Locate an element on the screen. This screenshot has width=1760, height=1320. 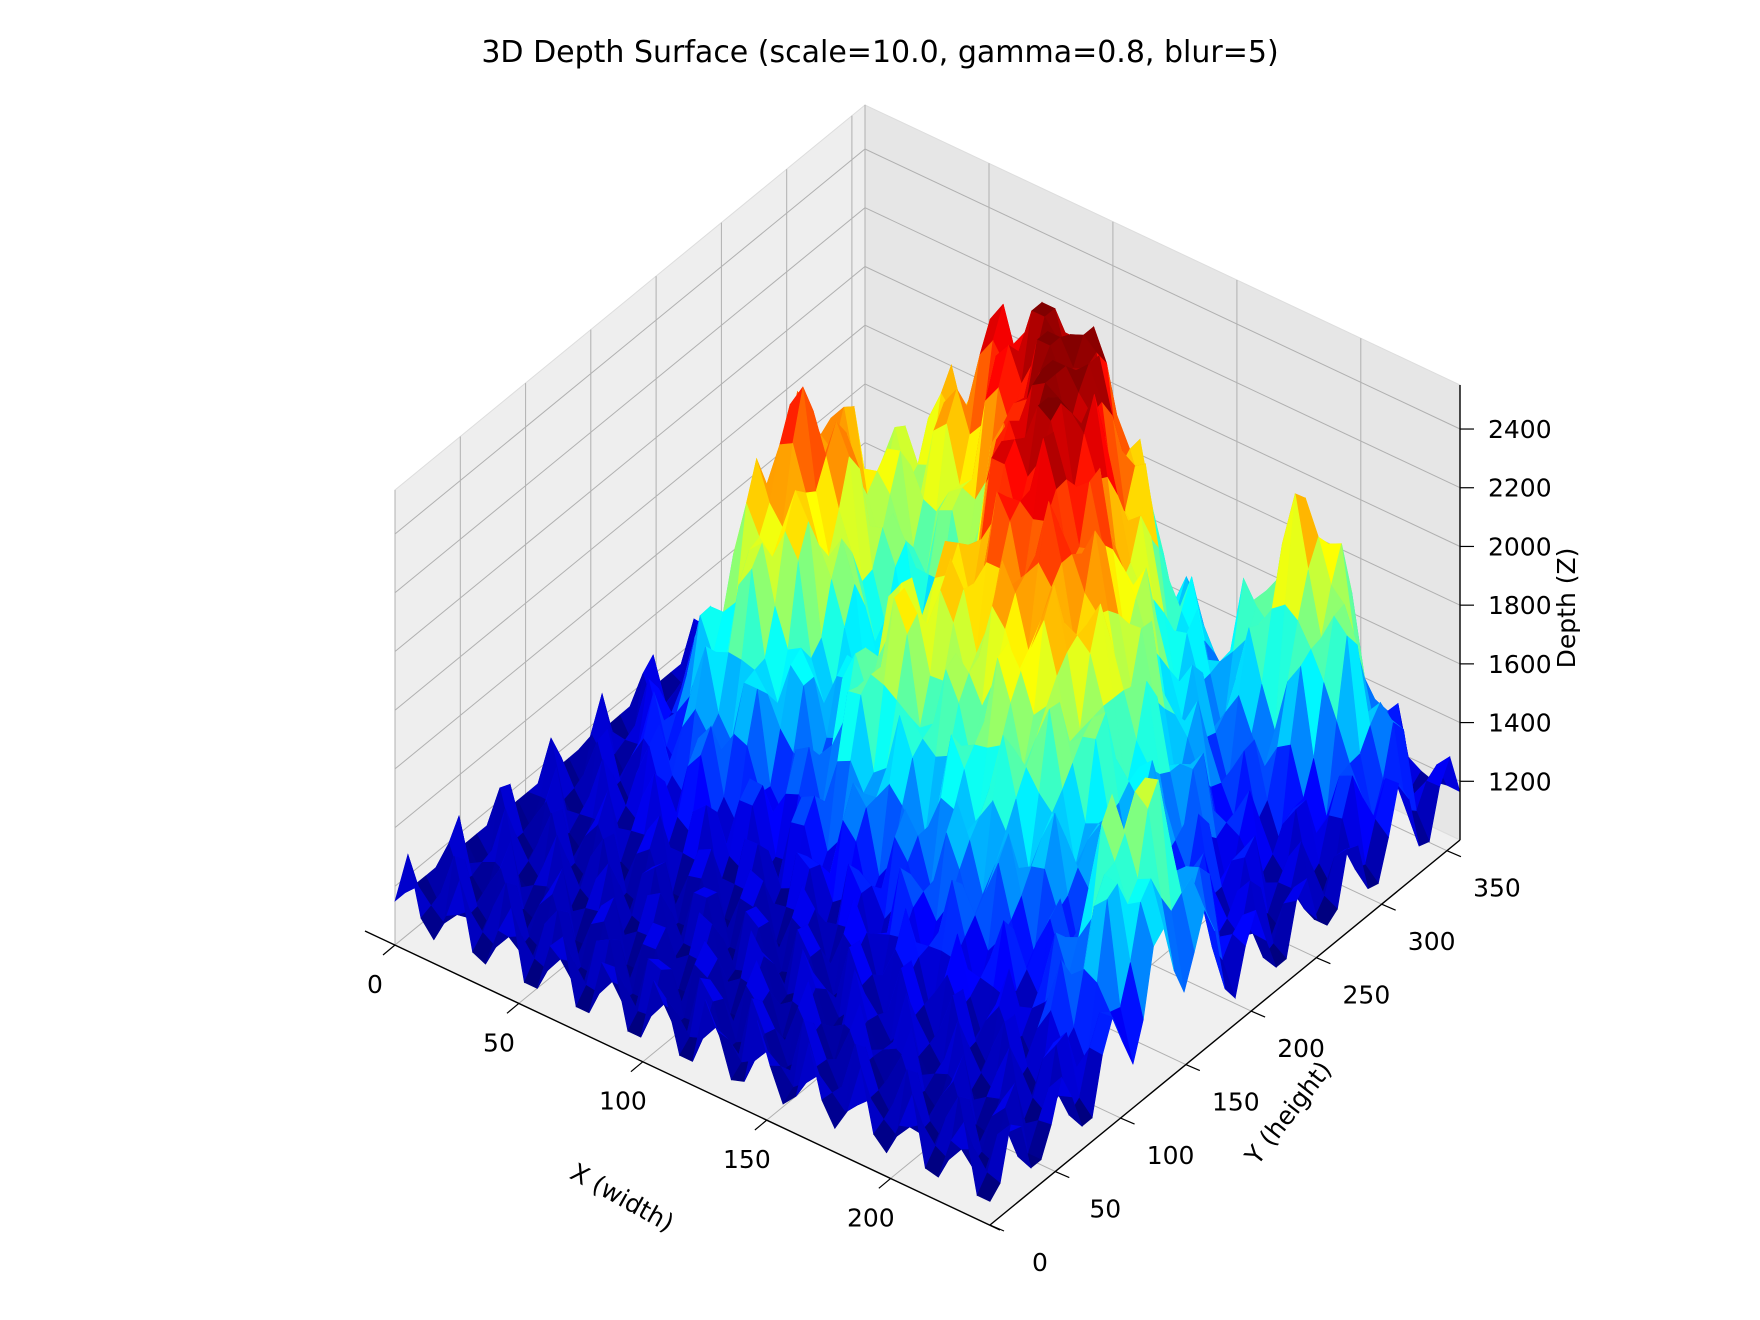
x-axis-line is located at coordinates (682, 1080).